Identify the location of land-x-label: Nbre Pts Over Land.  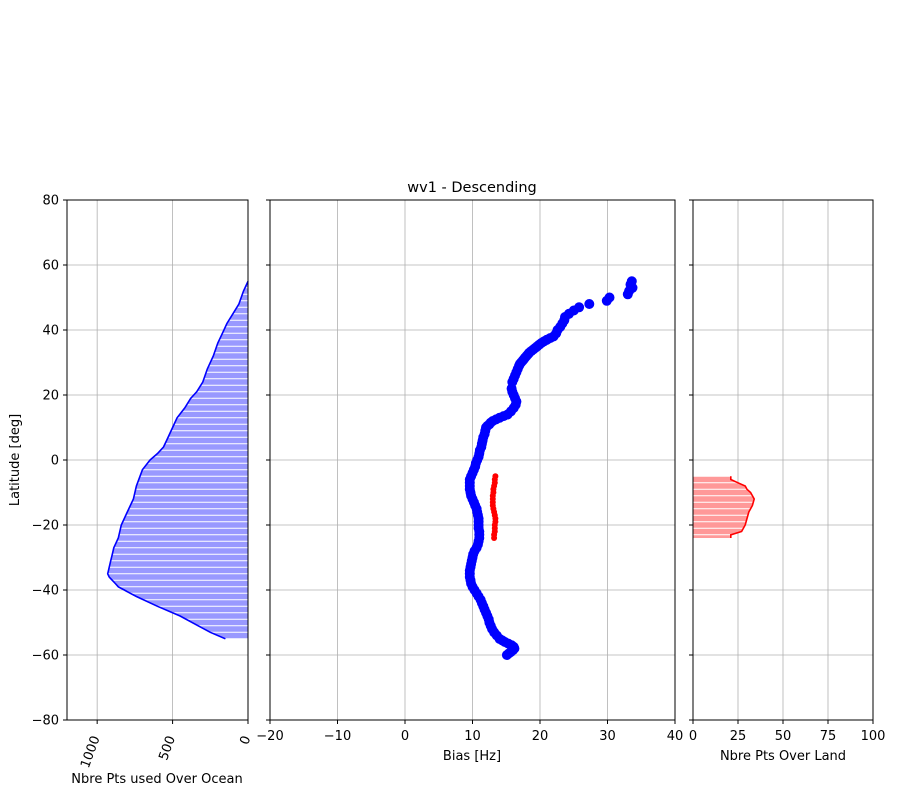
(783, 756).